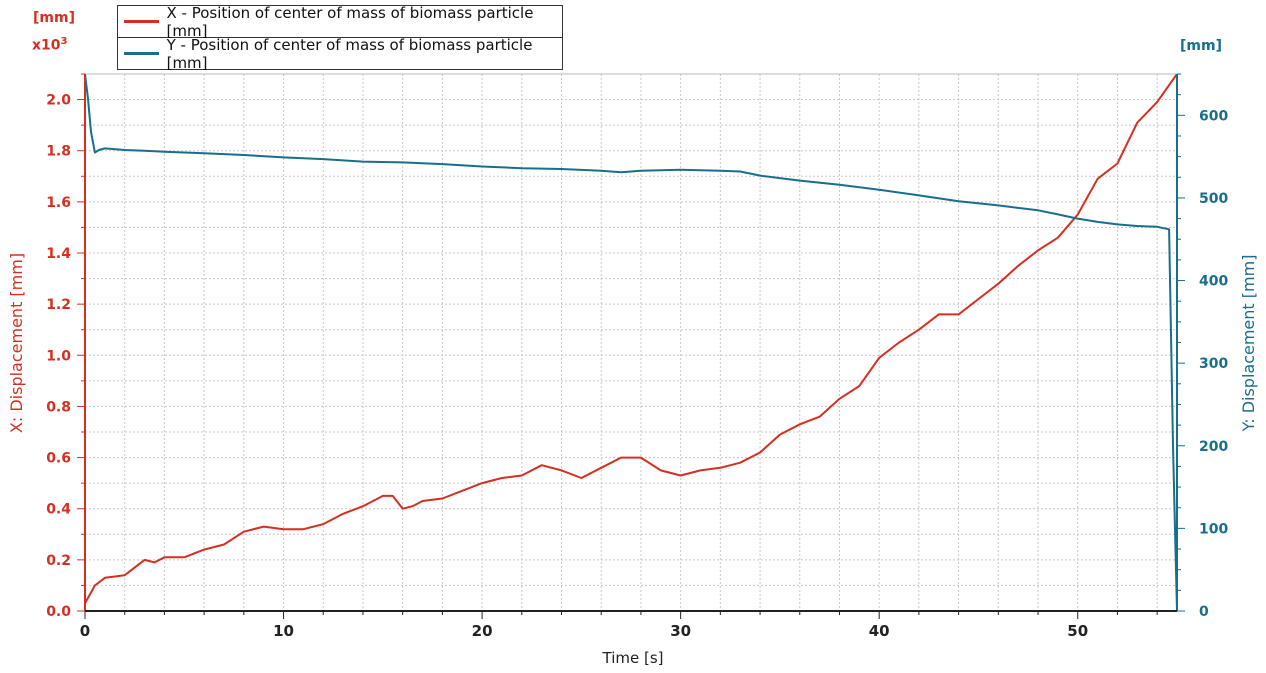 The height and width of the screenshot is (673, 1266). What do you see at coordinates (54, 18) in the screenshot?
I see `left-axis-unit: [mm]` at bounding box center [54, 18].